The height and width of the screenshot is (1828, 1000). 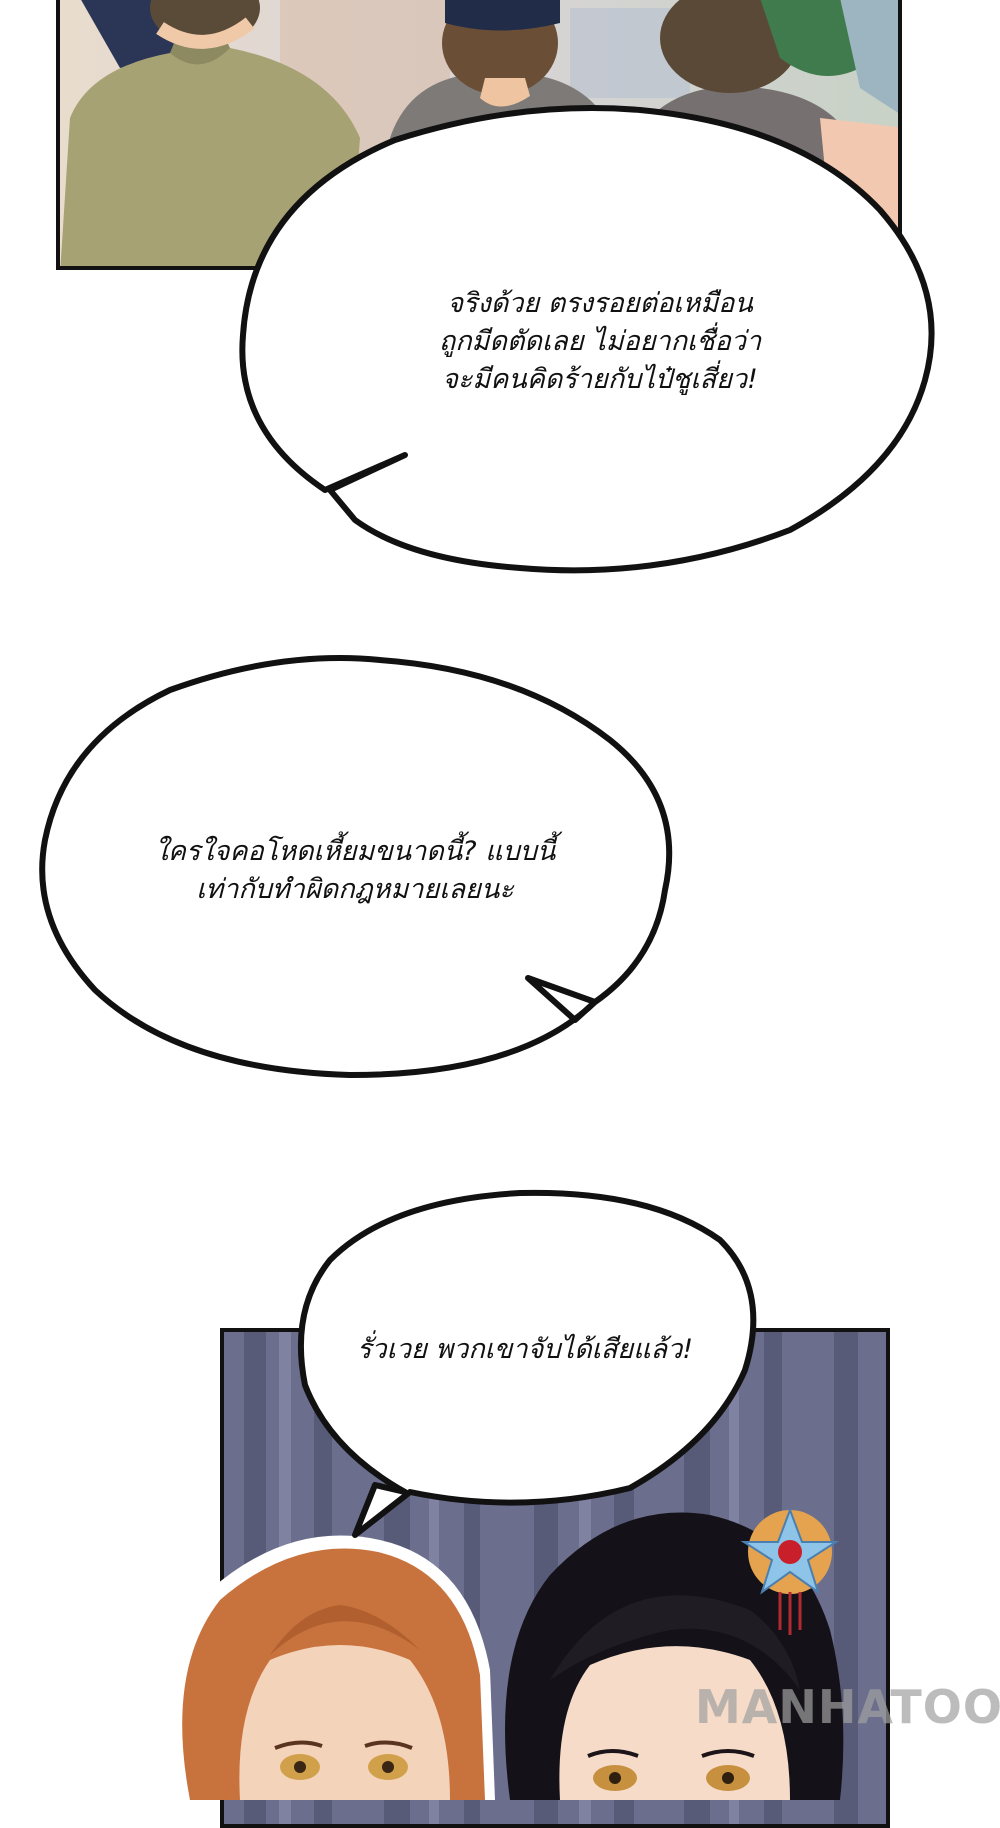 I want to click on bubble-2-line-1: ใครใจคอโหดเหี้ยมขนาดนี้? แบบนี้, so click(x=355, y=851).